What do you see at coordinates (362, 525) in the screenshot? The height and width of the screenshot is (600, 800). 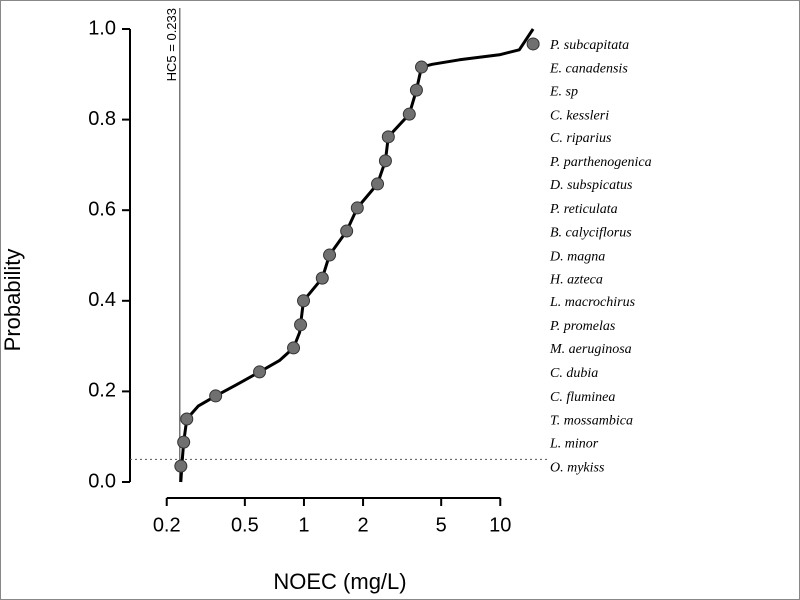 I see `x-tick-label: 2` at bounding box center [362, 525].